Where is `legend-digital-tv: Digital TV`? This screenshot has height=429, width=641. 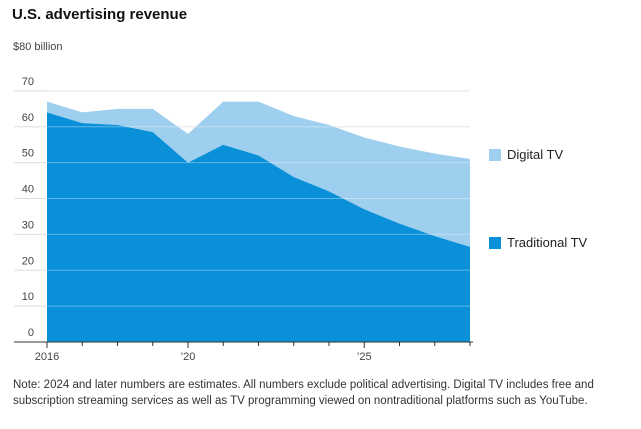
legend-digital-tv: Digital TV is located at coordinates (526, 154).